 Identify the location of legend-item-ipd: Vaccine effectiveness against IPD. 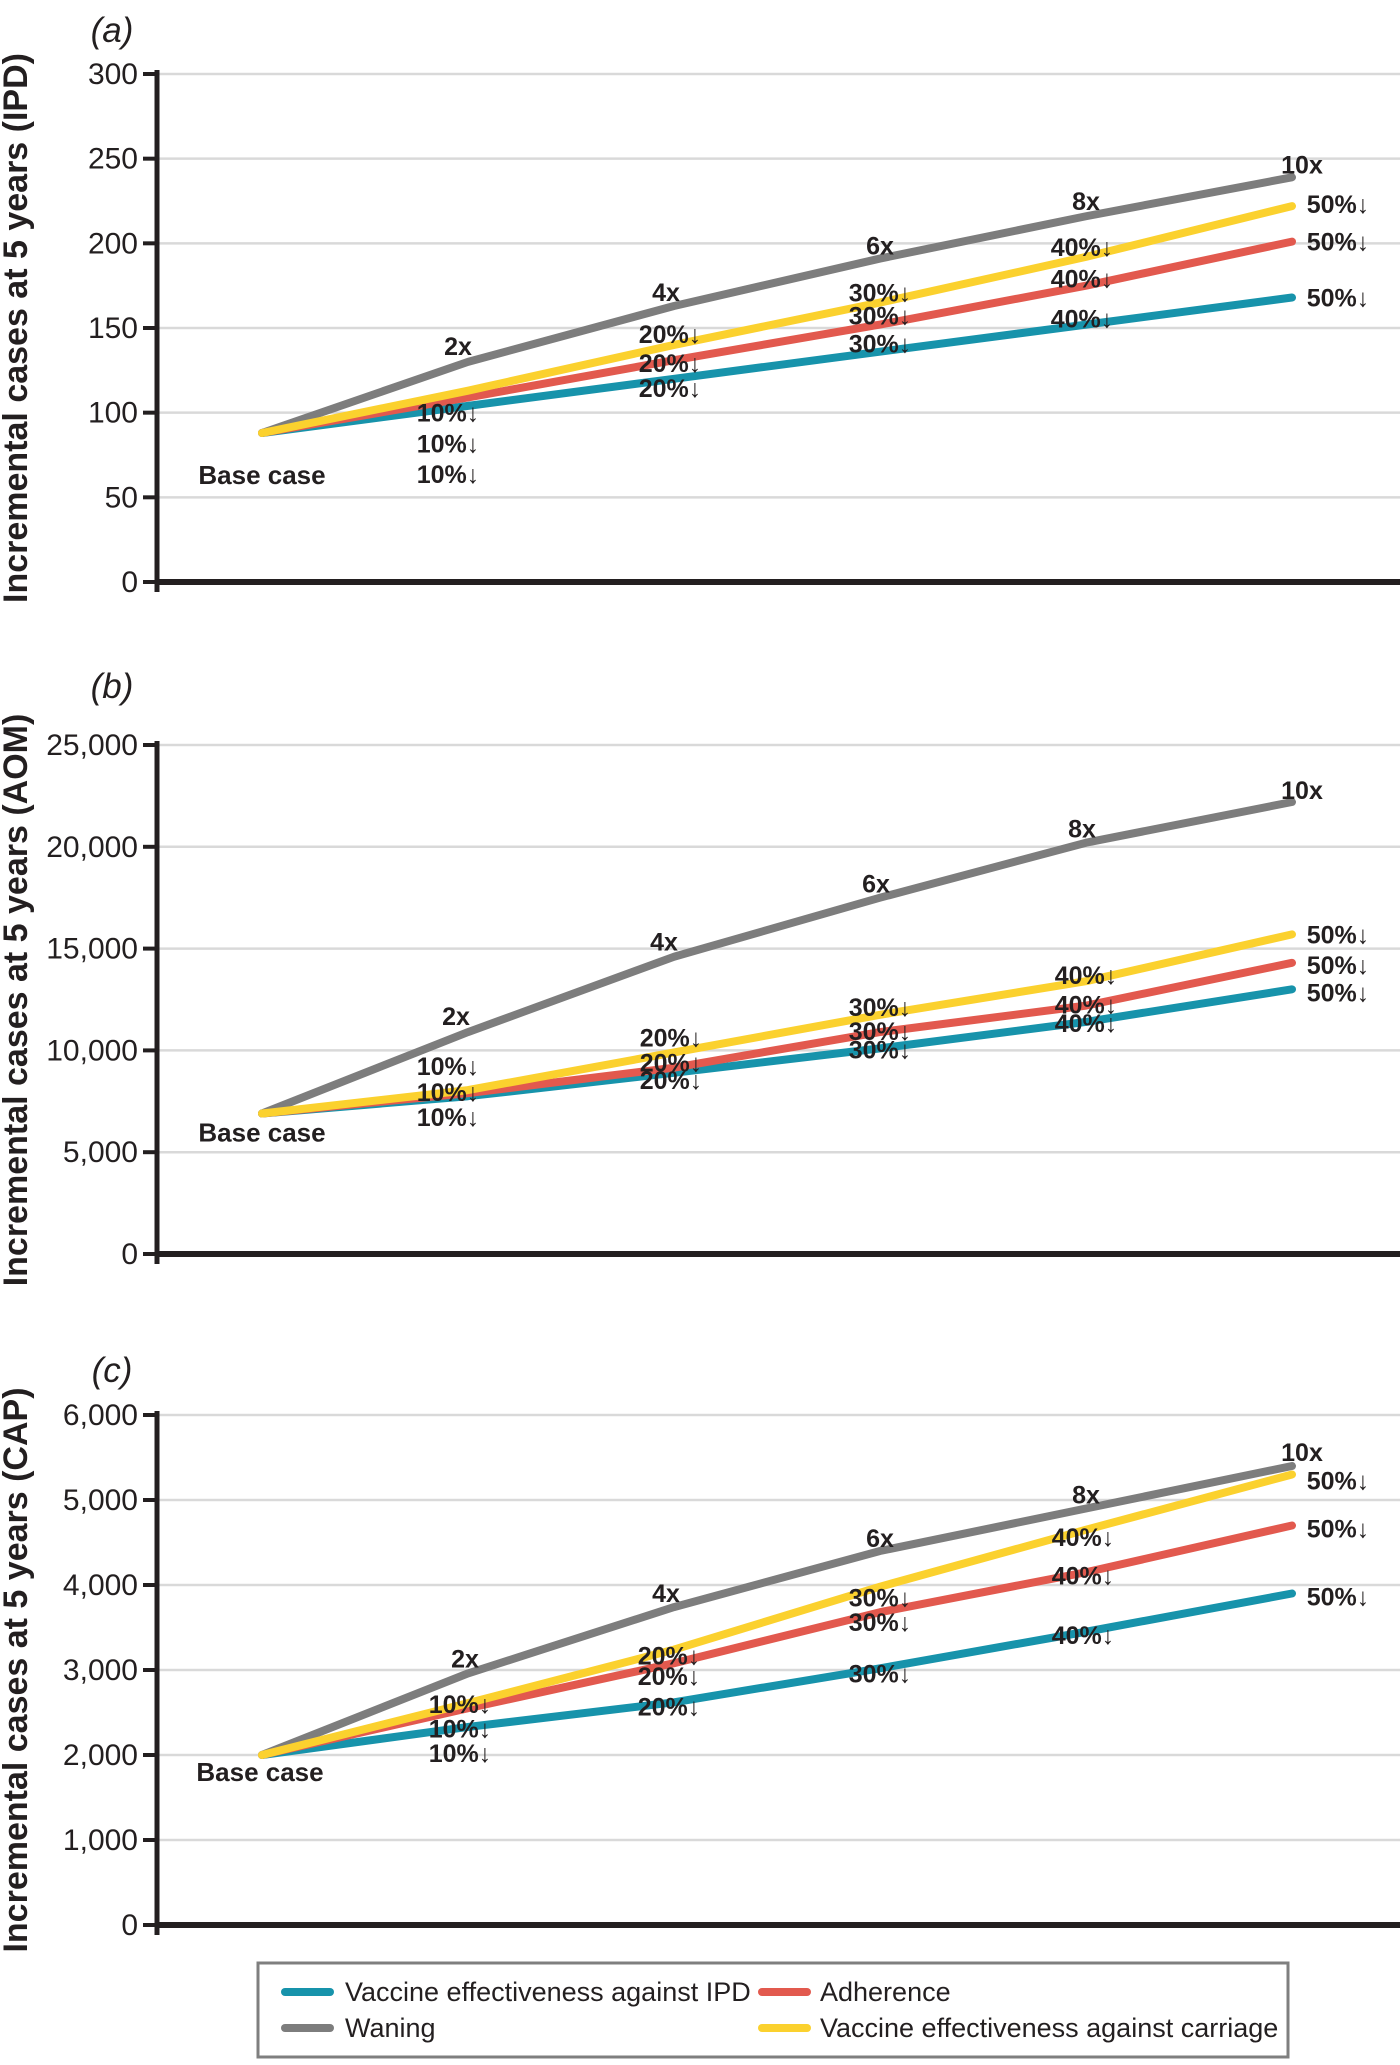
(516, 1992).